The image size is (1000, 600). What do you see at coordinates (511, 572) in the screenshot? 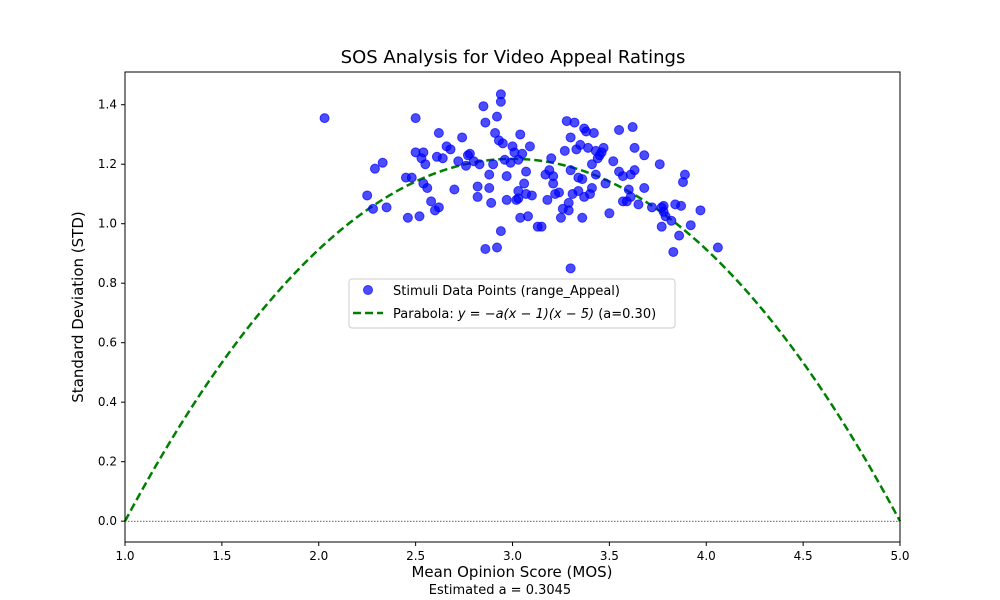
I see `x-axis-title: Mean Opinion Score (MOS)` at bounding box center [511, 572].